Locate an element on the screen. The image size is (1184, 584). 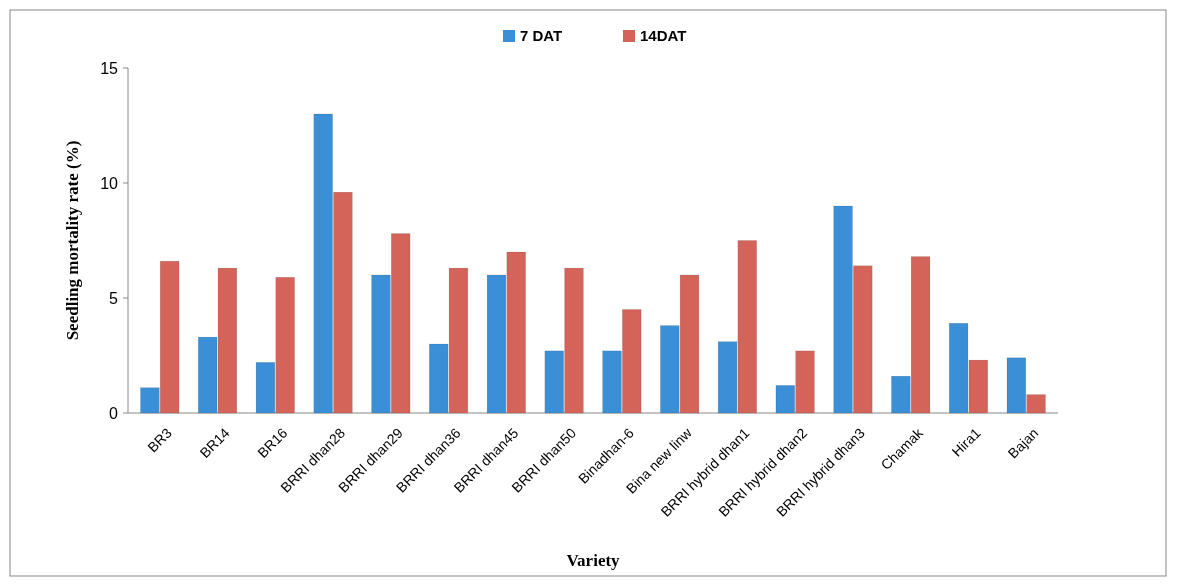
y-tick-label: 10 is located at coordinates (109, 183).